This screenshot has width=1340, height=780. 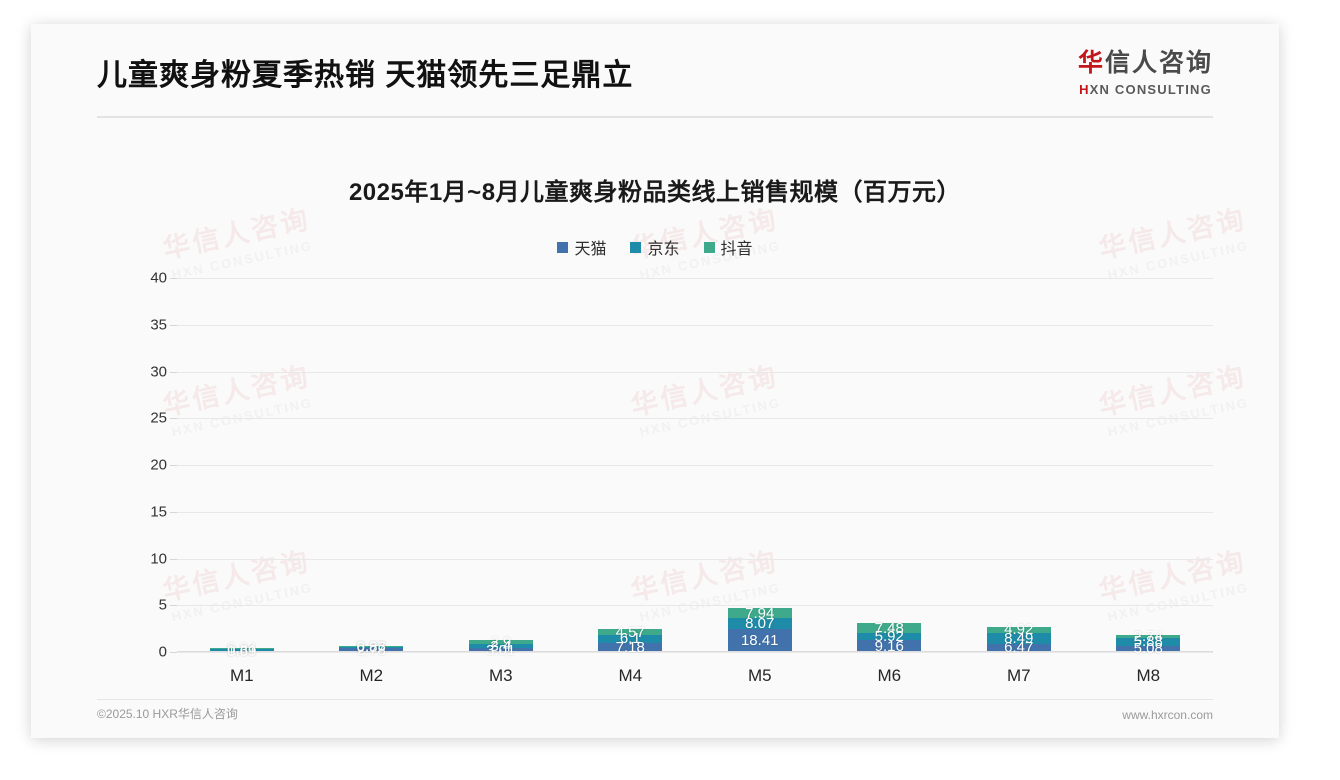 I want to click on bar-value-label: 6.1, so click(x=630, y=639).